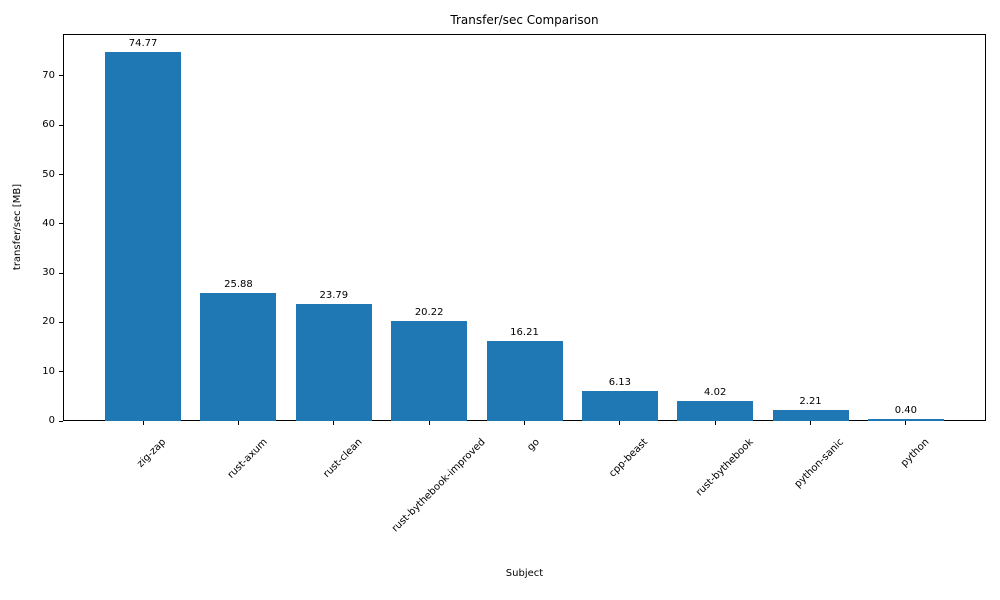 The width and height of the screenshot is (1000, 600). I want to click on y-axis-label: transfer/sec [MB], so click(17, 227).